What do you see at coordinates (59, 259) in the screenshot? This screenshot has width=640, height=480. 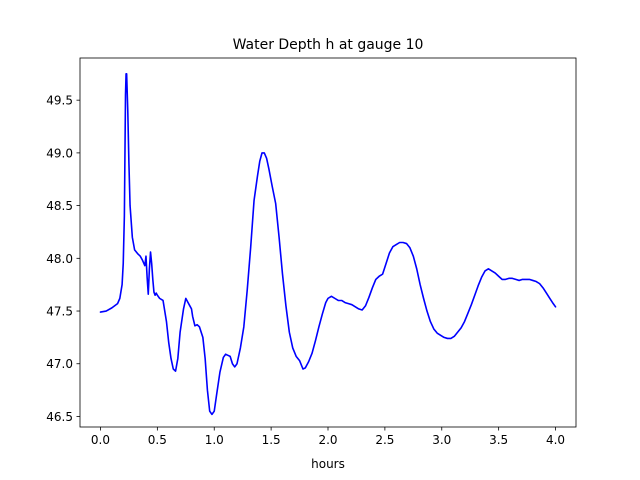 I see `y-tick-label: 48.0` at bounding box center [59, 259].